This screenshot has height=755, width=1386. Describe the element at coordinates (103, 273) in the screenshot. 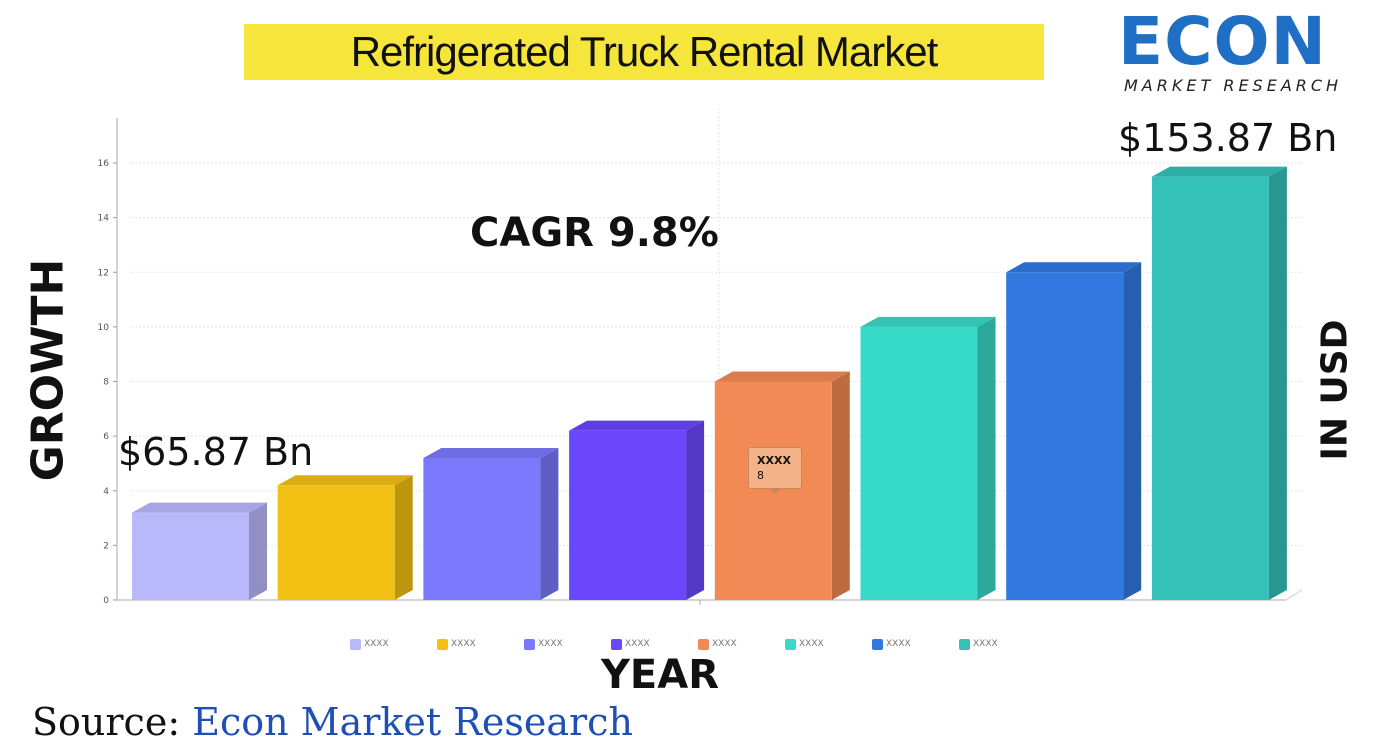

I see `y-tick-label: 12` at that location.